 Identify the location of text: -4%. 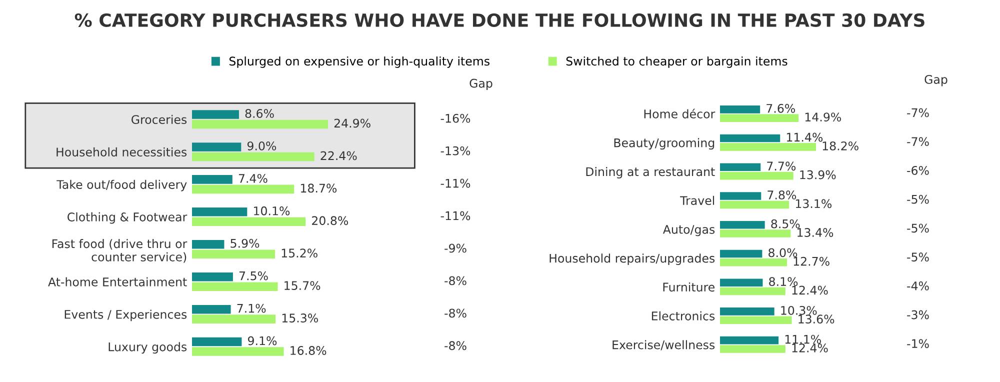
(918, 285).